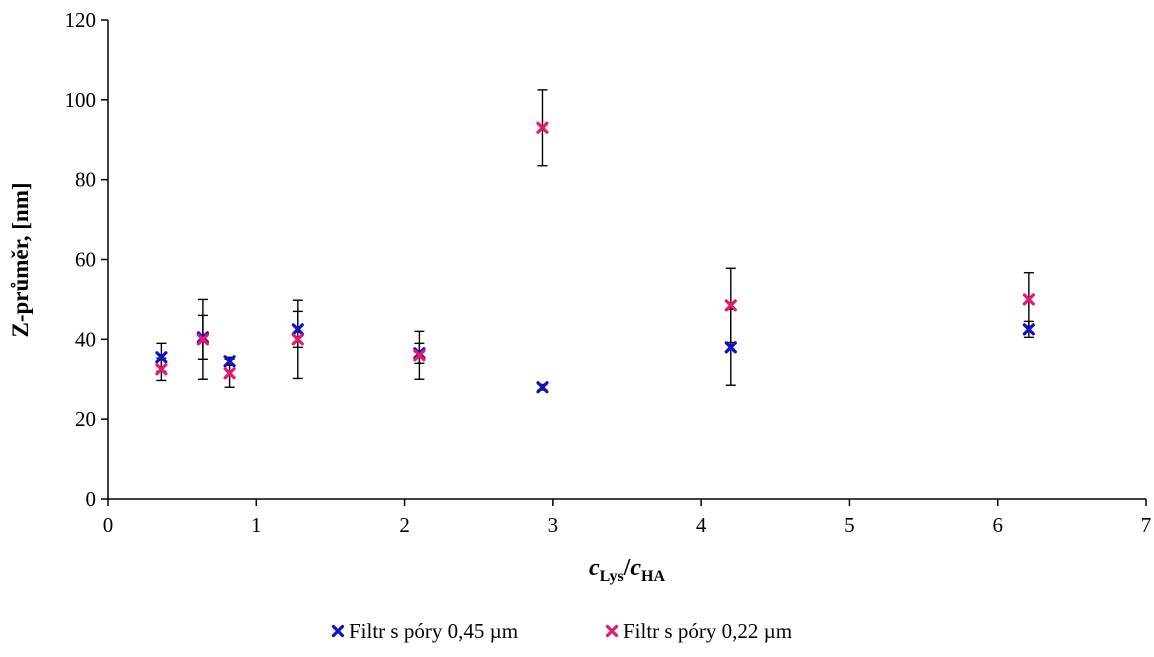 Image resolution: width=1154 pixels, height=657 pixels. Describe the element at coordinates (85, 419) in the screenshot. I see `y-tick-label: 20` at that location.